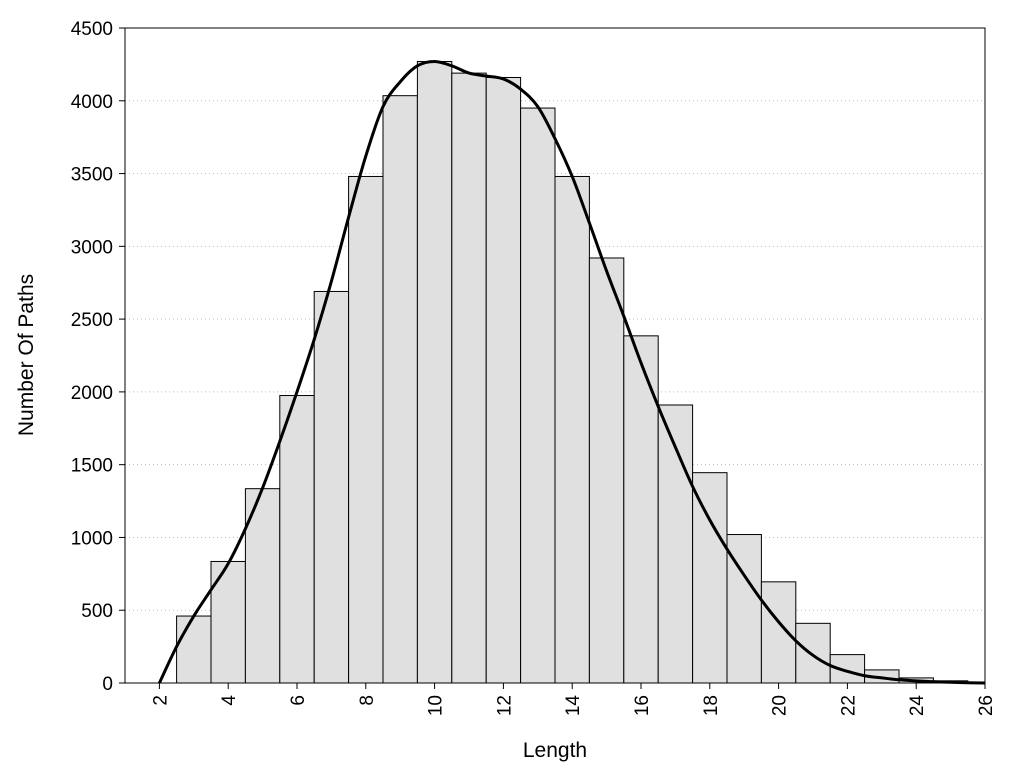  Describe the element at coordinates (26, 355) in the screenshot. I see `y-axis-title: Number Of Paths` at that location.